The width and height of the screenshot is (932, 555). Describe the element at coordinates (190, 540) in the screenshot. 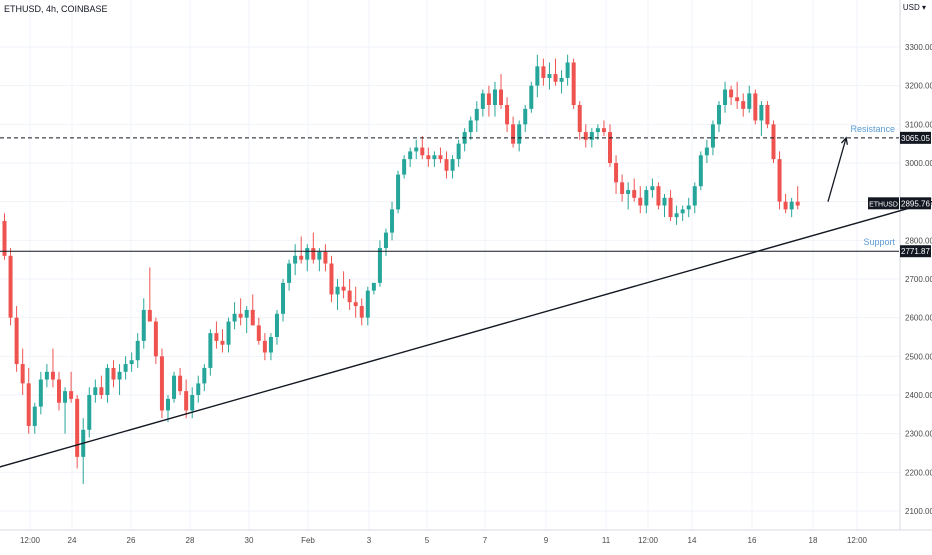

I see `x-tick-label: 28` at that location.